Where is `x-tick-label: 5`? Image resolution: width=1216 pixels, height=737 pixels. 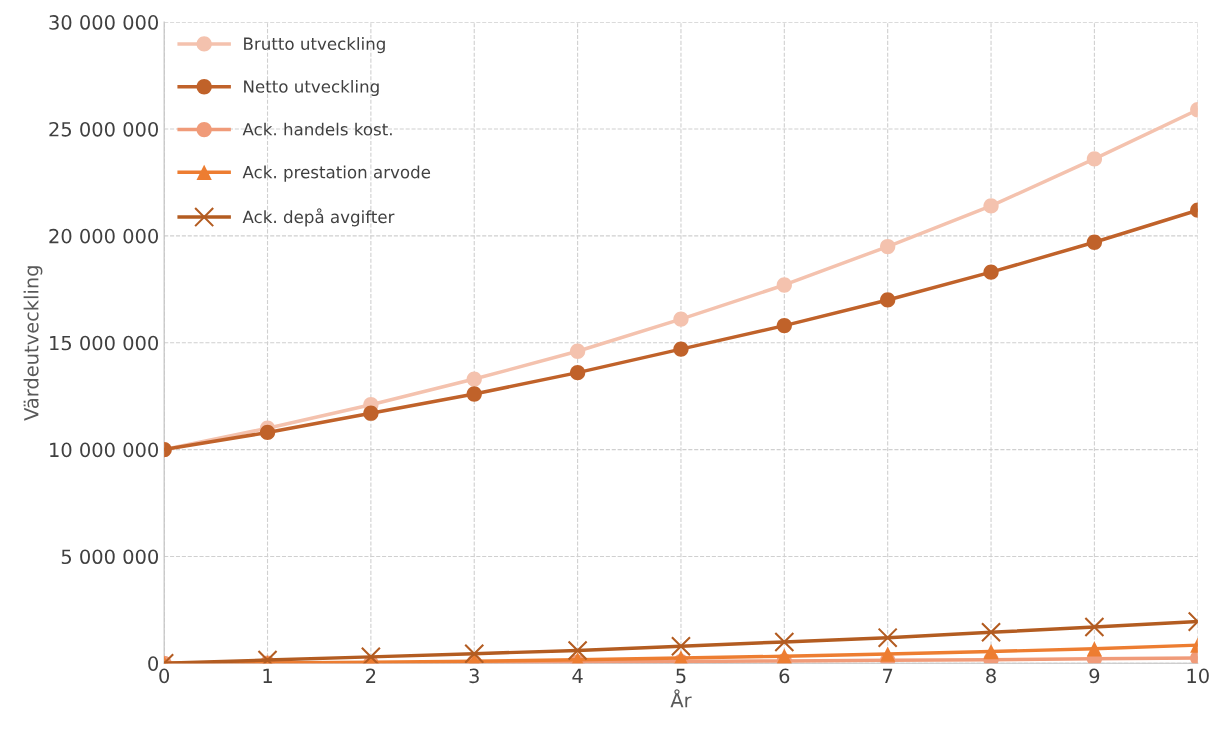
x-tick-label: 5 is located at coordinates (681, 676).